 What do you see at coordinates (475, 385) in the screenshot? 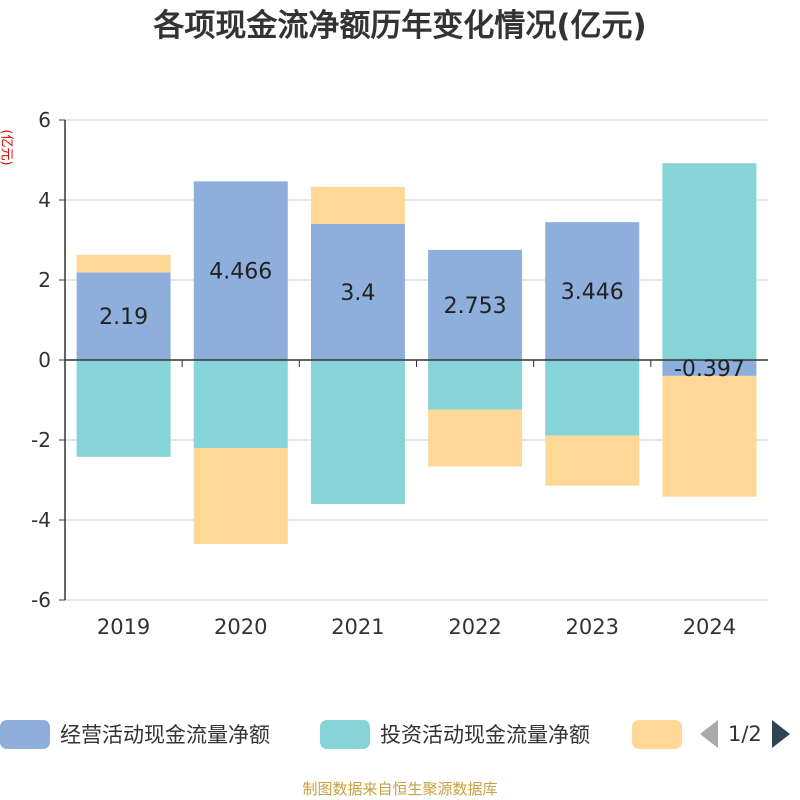
I see `bar-investing-2022` at bounding box center [475, 385].